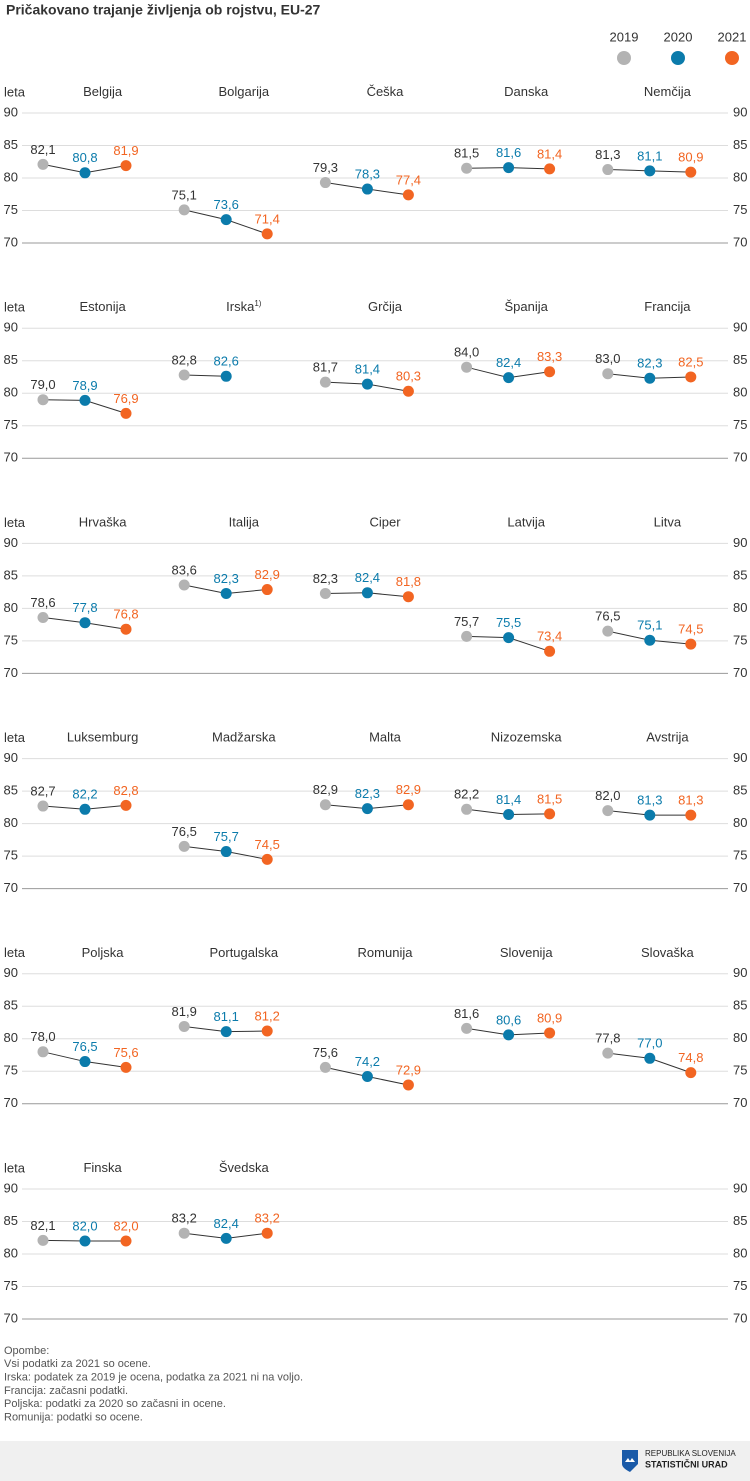 This screenshot has width=750, height=1481. What do you see at coordinates (690, 800) in the screenshot?
I see `data-label: 81,3` at bounding box center [690, 800].